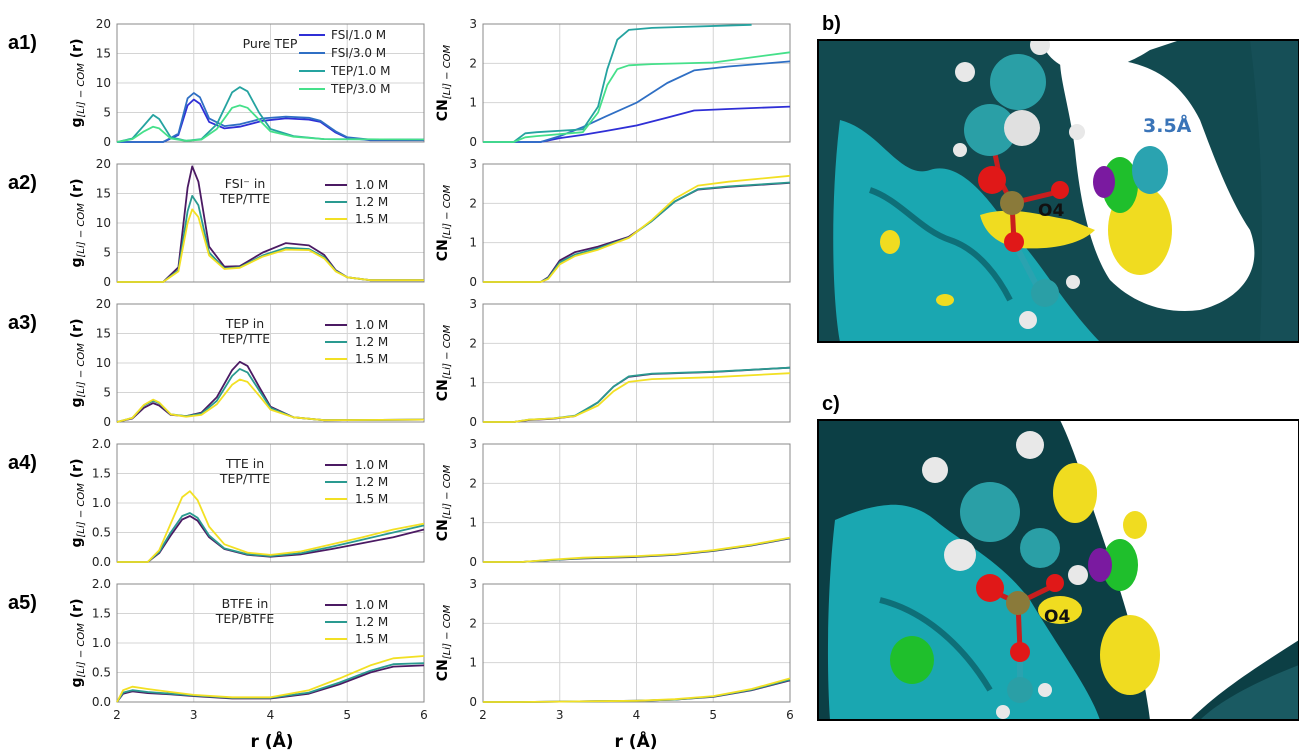 The width and height of the screenshot is (1299, 756). Describe the element at coordinates (244, 463) in the screenshot. I see `panel-annotation: TTE in` at that location.